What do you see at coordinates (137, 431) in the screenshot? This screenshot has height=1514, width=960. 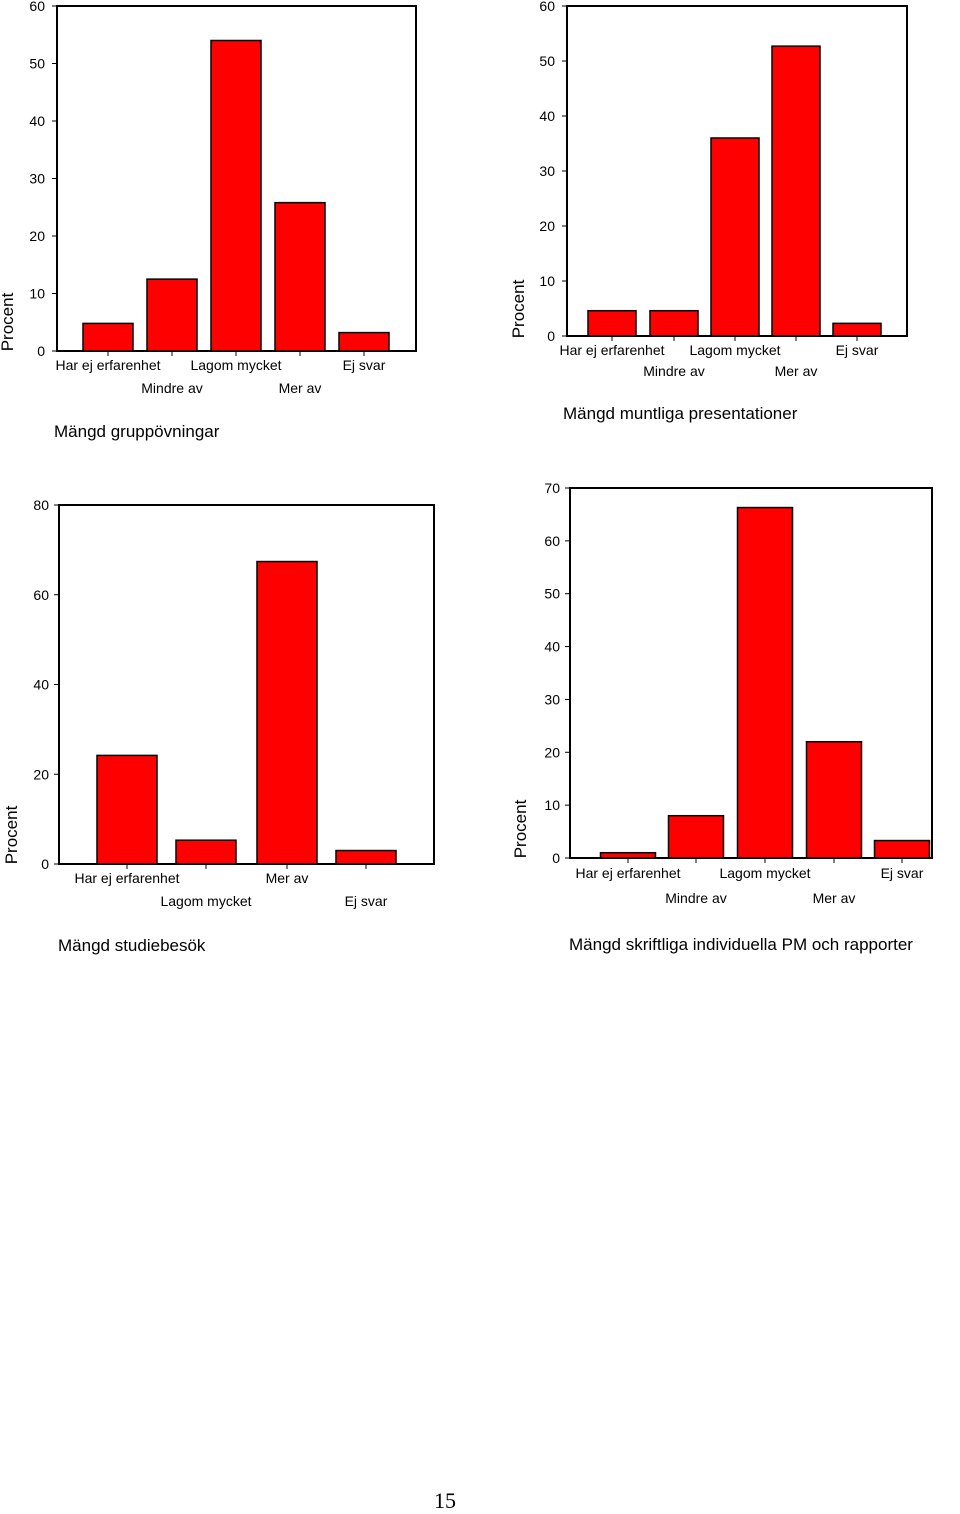 I see `chart-title: Mängd gruppövningar` at bounding box center [137, 431].